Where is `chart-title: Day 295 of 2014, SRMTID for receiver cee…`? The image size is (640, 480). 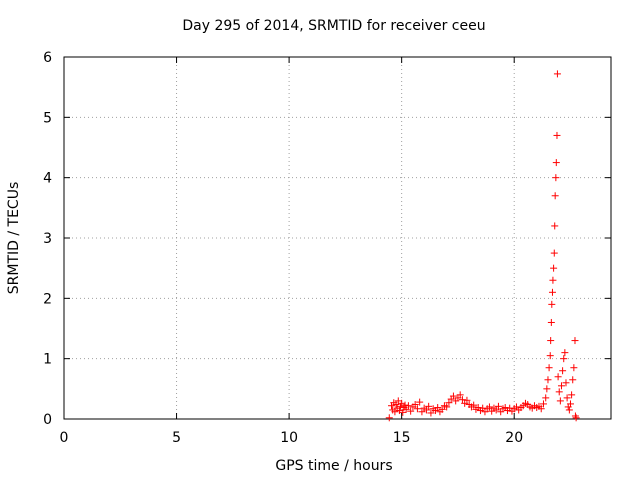 chart-title: Day 295 of 2014, SRMTID for receiver cee… is located at coordinates (333, 26).